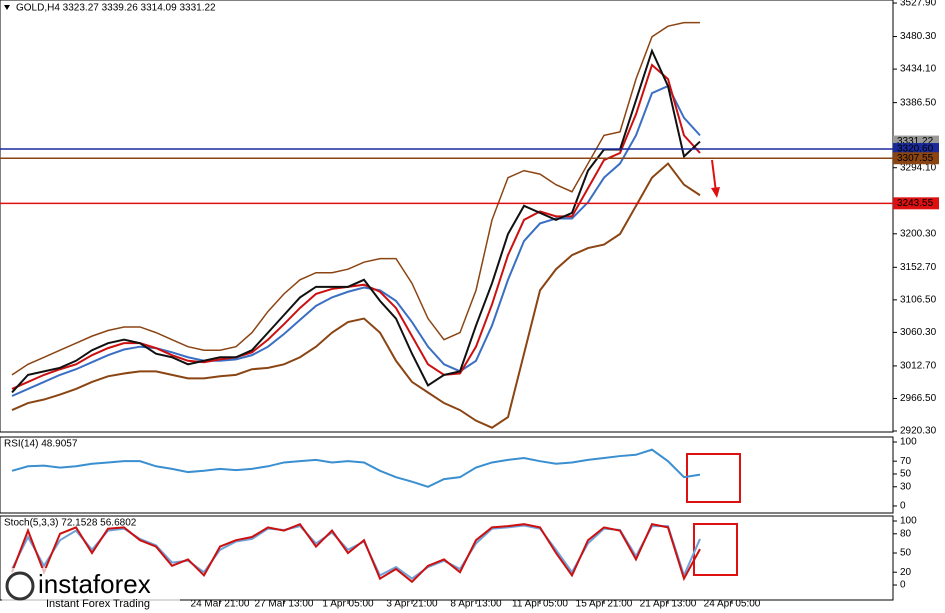 The width and height of the screenshot is (945, 613). What do you see at coordinates (668, 604) in the screenshot?
I see `x-tick-label: 21 Apr 13:00` at bounding box center [668, 604].